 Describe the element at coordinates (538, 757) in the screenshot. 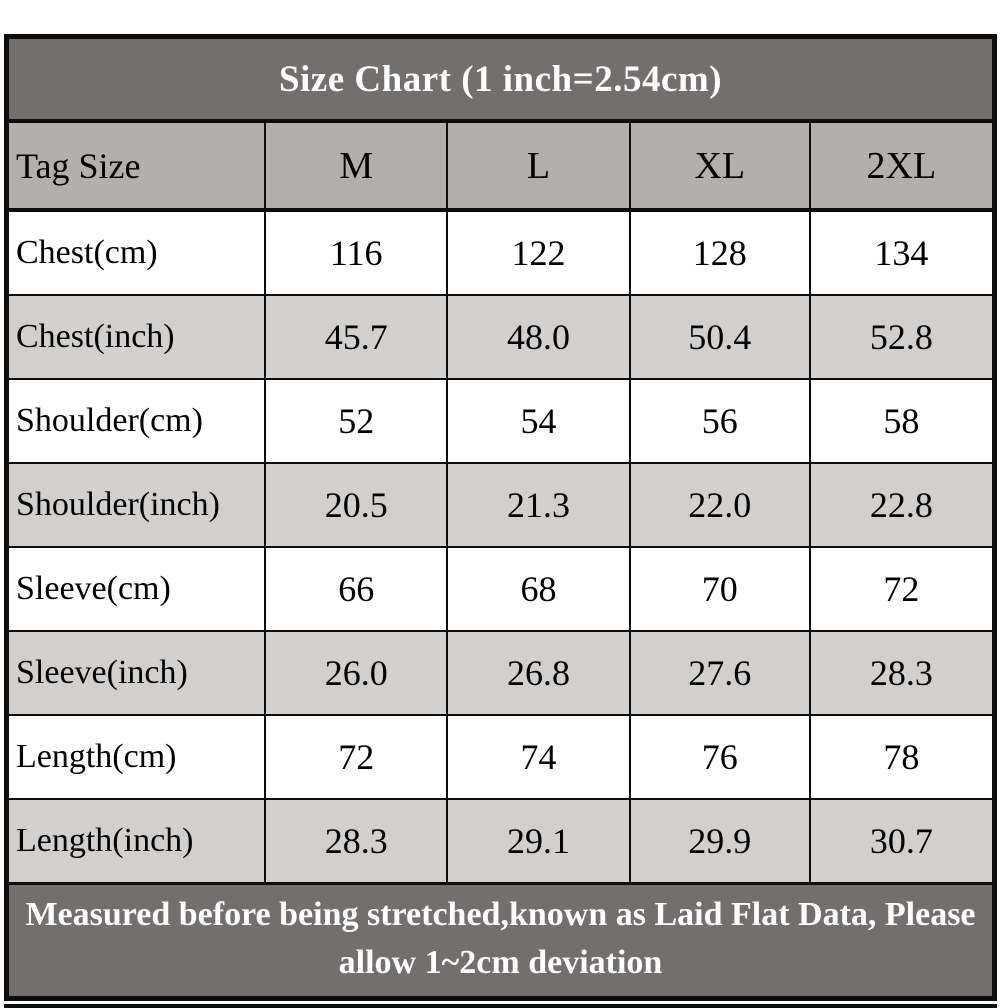

I see `size-value: 74` at that location.